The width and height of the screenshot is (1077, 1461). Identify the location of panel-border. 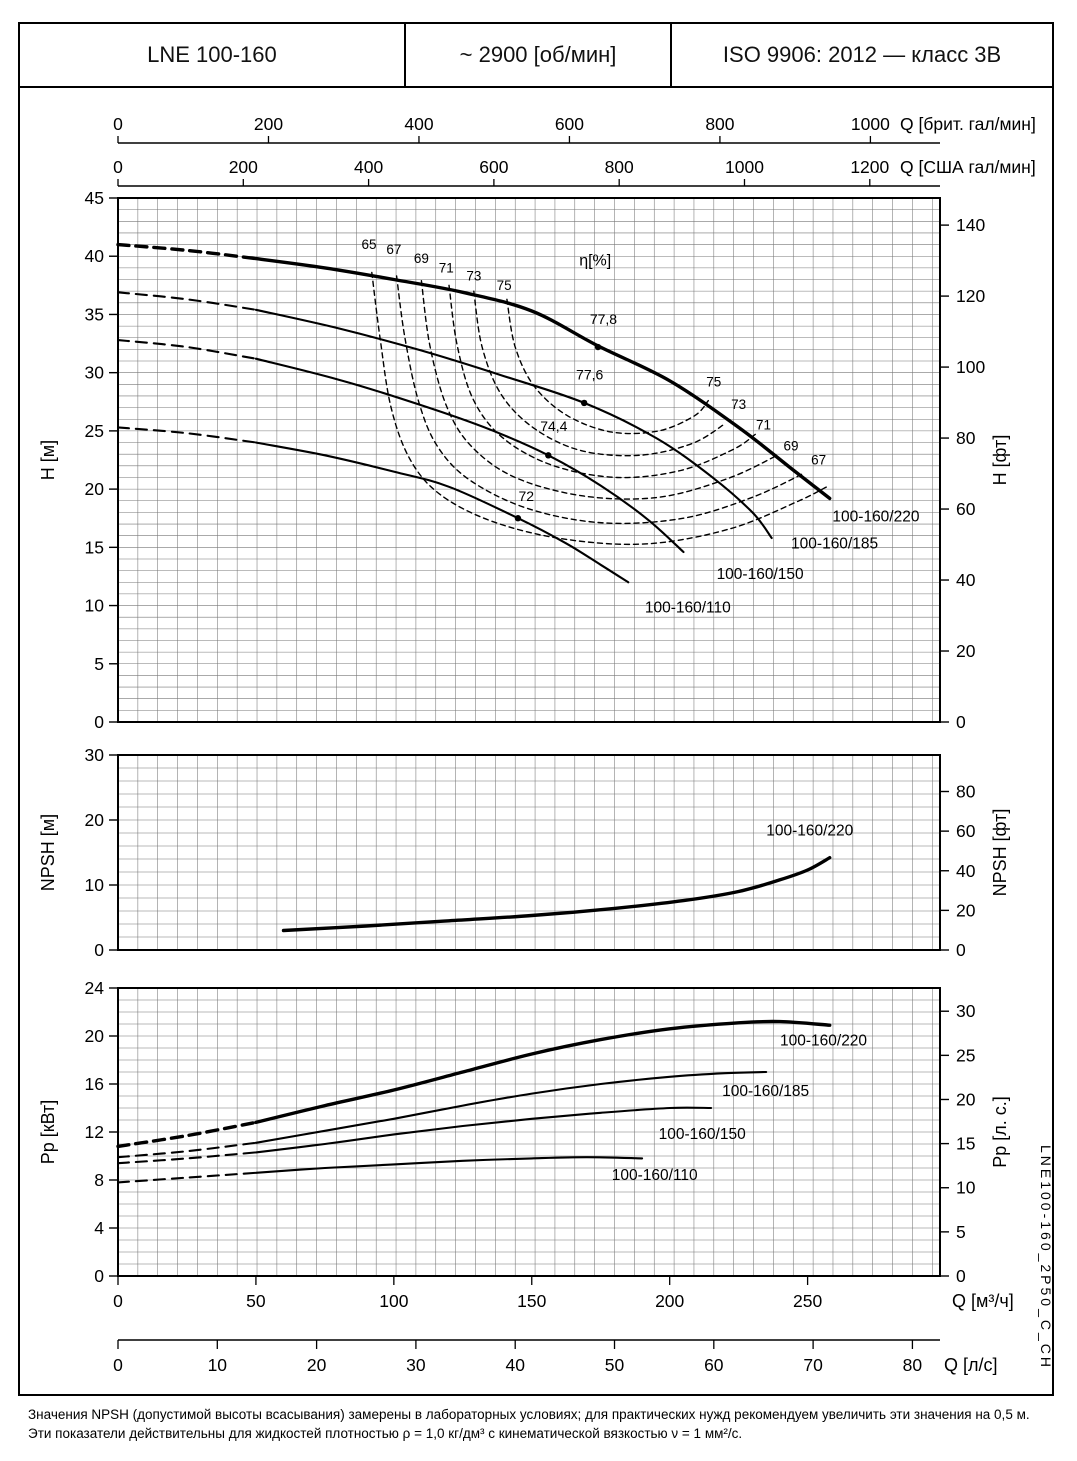
(529, 852).